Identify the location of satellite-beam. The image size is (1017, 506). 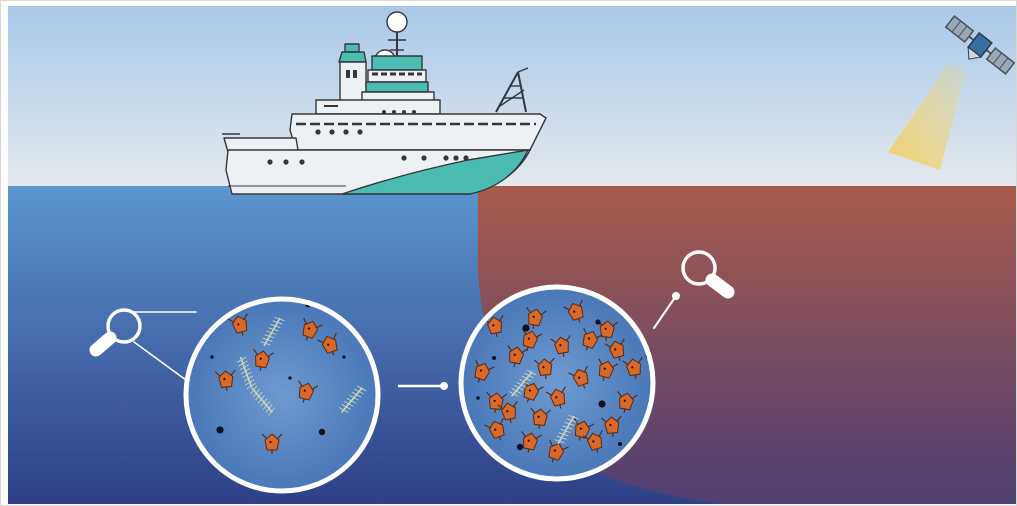
(927, 117).